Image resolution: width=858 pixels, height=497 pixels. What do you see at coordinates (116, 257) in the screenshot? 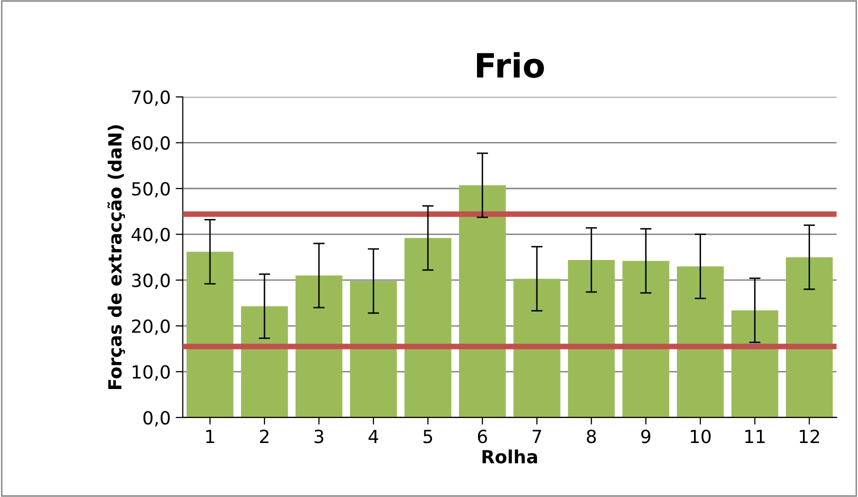
I see `y-axis-title: Forças de extracção (daN)` at bounding box center [116, 257].